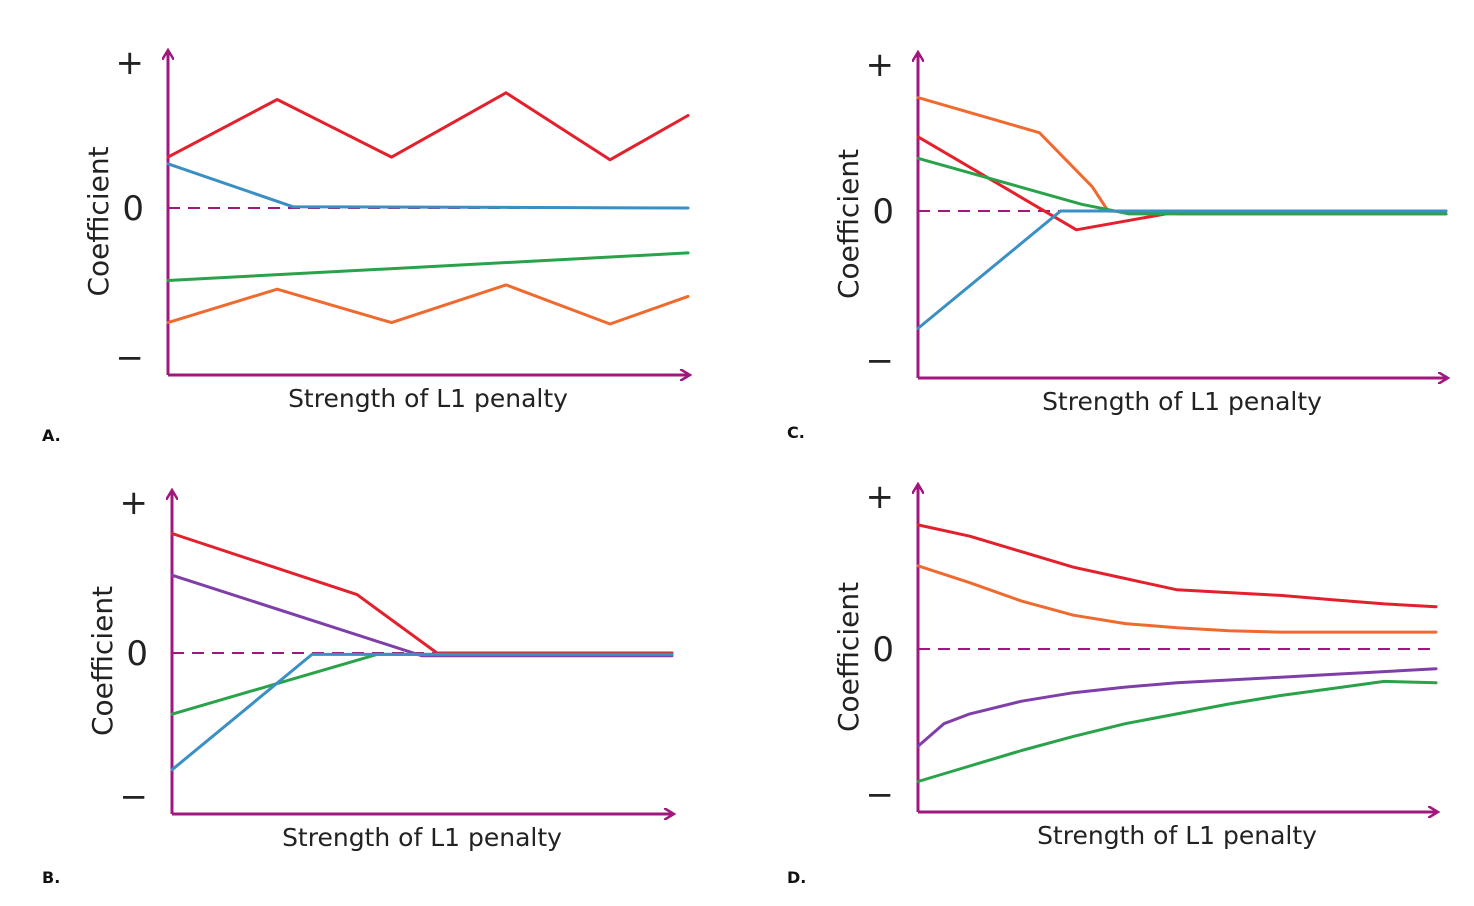  What do you see at coordinates (796, 432) in the screenshot?
I see `panel-letter-c: C.` at bounding box center [796, 432].